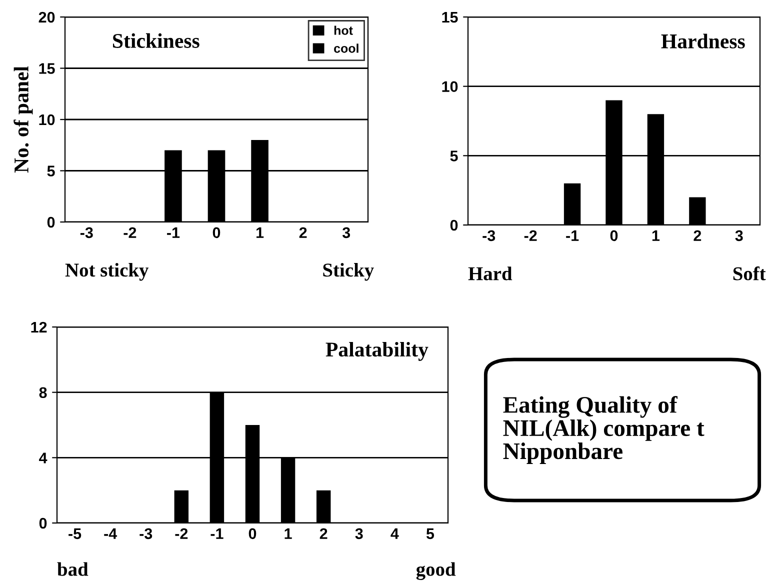 This screenshot has height=581, width=769. What do you see at coordinates (603, 430) in the screenshot?
I see `text: NIL(Alk) compare t` at bounding box center [603, 430].